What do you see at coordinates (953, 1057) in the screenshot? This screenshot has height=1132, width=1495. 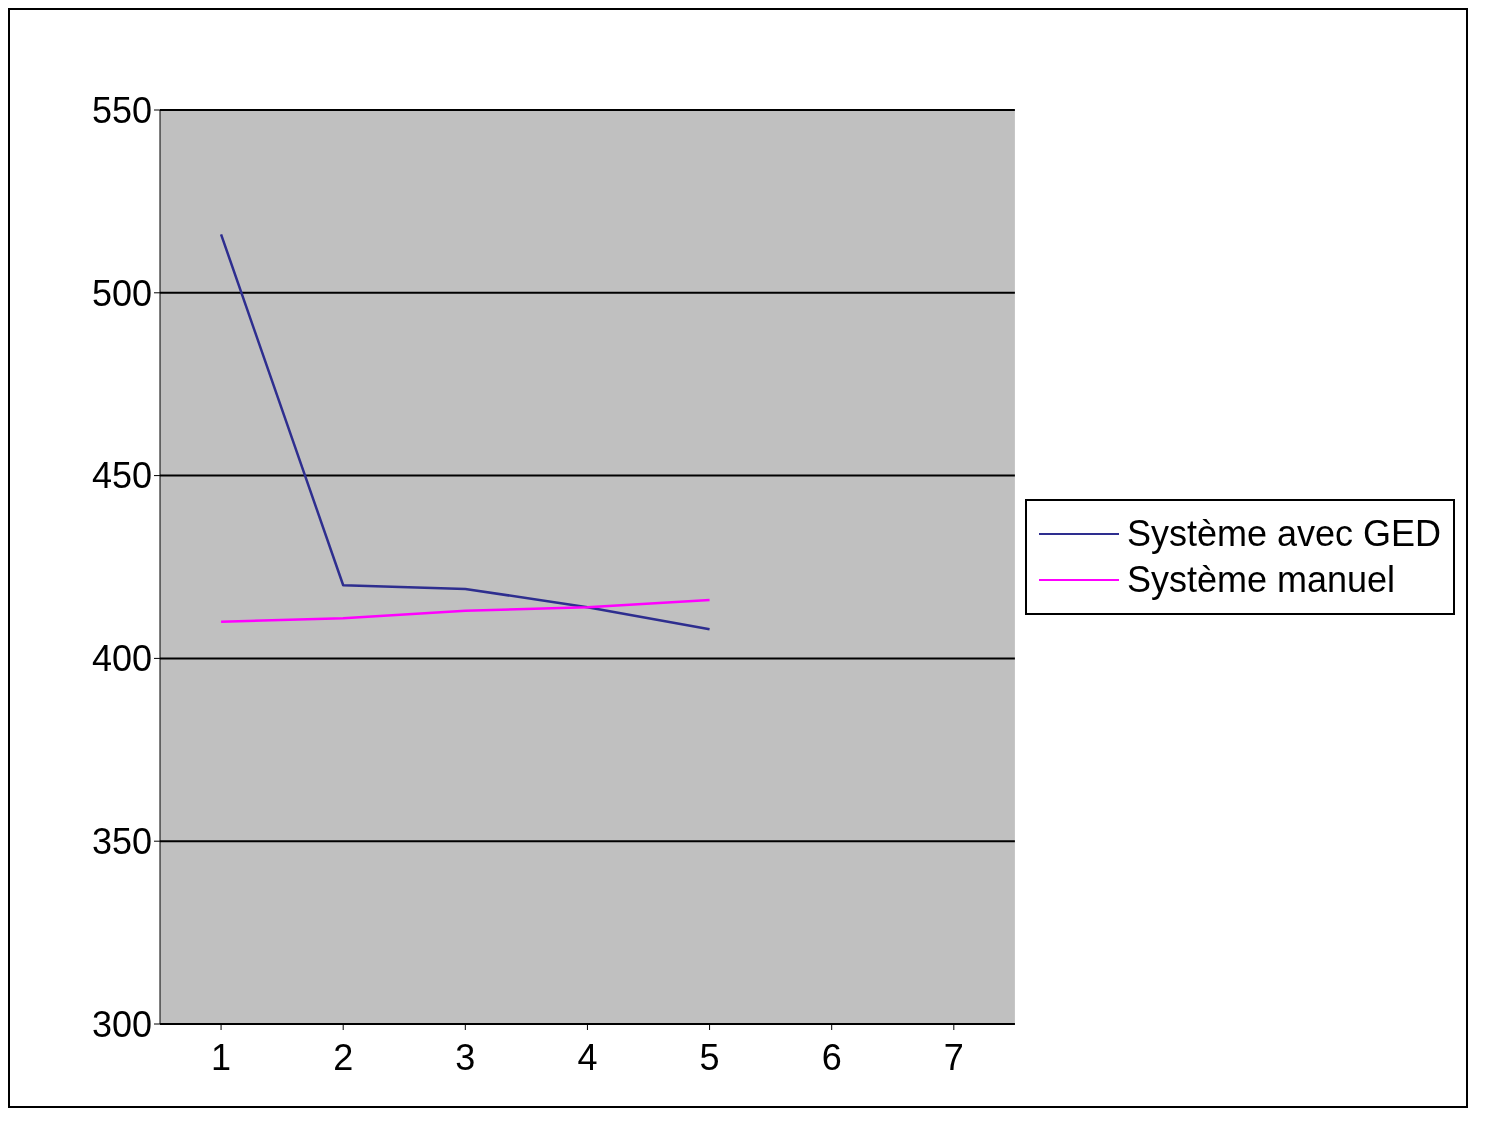 I see `x-tick-label: 7` at bounding box center [953, 1057].